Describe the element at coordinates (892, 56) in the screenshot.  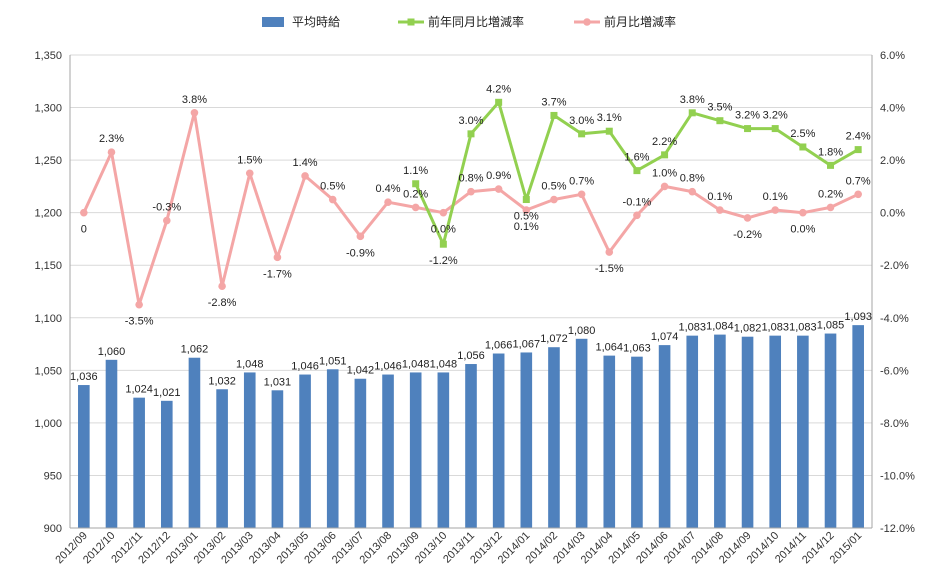
I see `right-tick-label: 6.0%` at that location.